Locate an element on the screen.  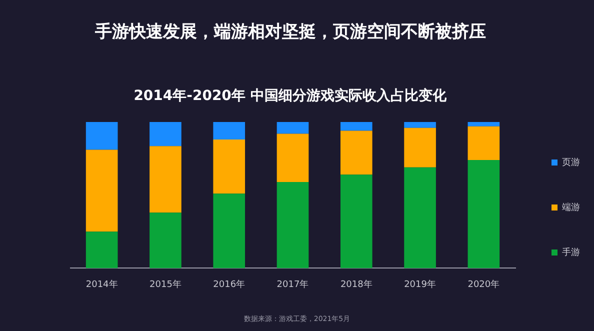
x-tick-label: 2017年 is located at coordinates (292, 284).